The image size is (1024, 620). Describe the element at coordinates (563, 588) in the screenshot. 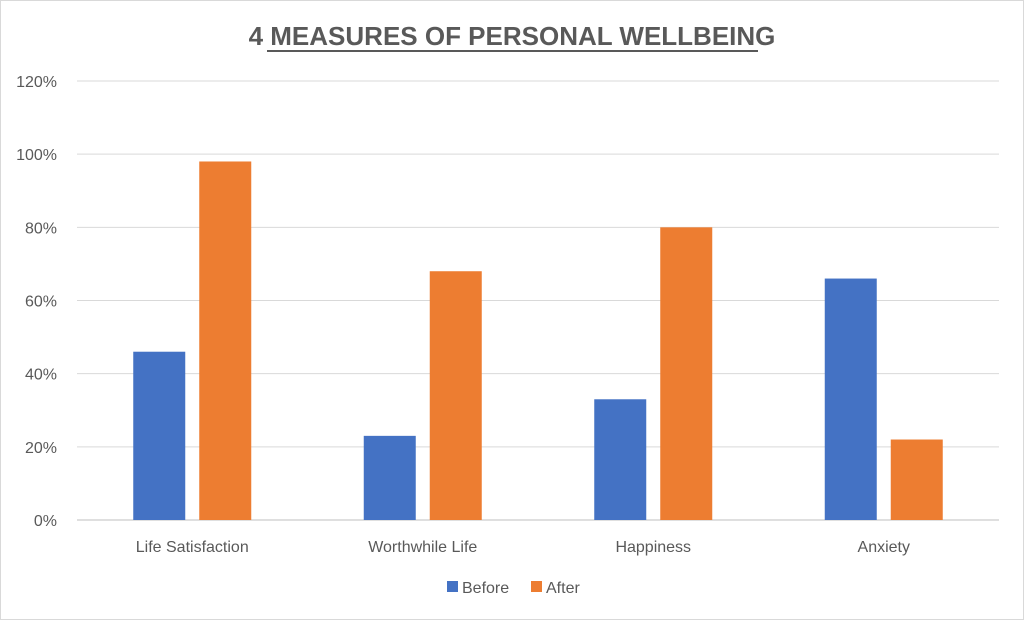

I see `legend-label-after: After` at that location.